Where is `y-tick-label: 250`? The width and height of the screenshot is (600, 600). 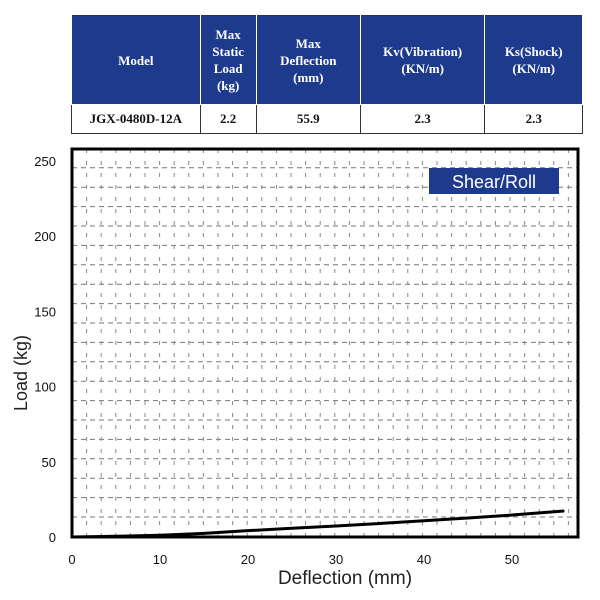 y-tick-label: 250 is located at coordinates (45, 161).